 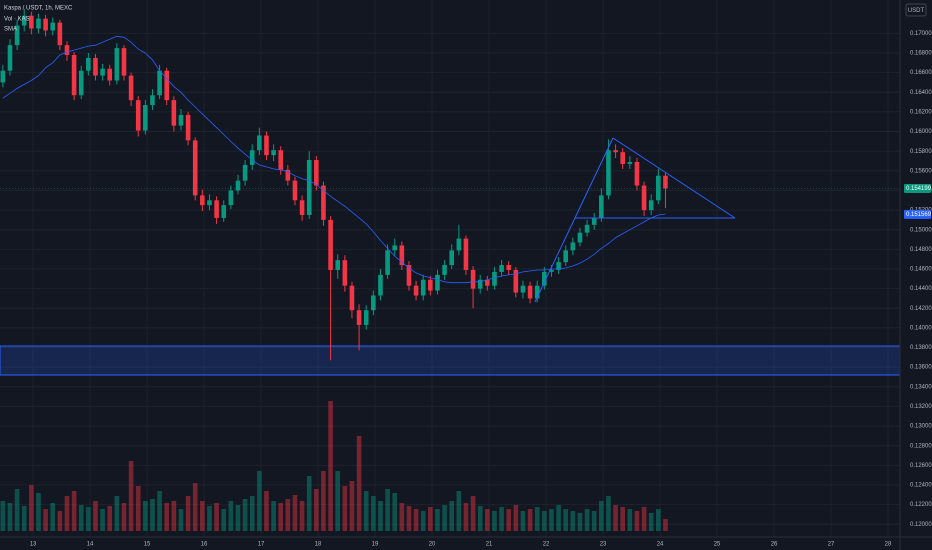 What do you see at coordinates (10, 30) in the screenshot?
I see `indicator-label: SMA` at bounding box center [10, 30].